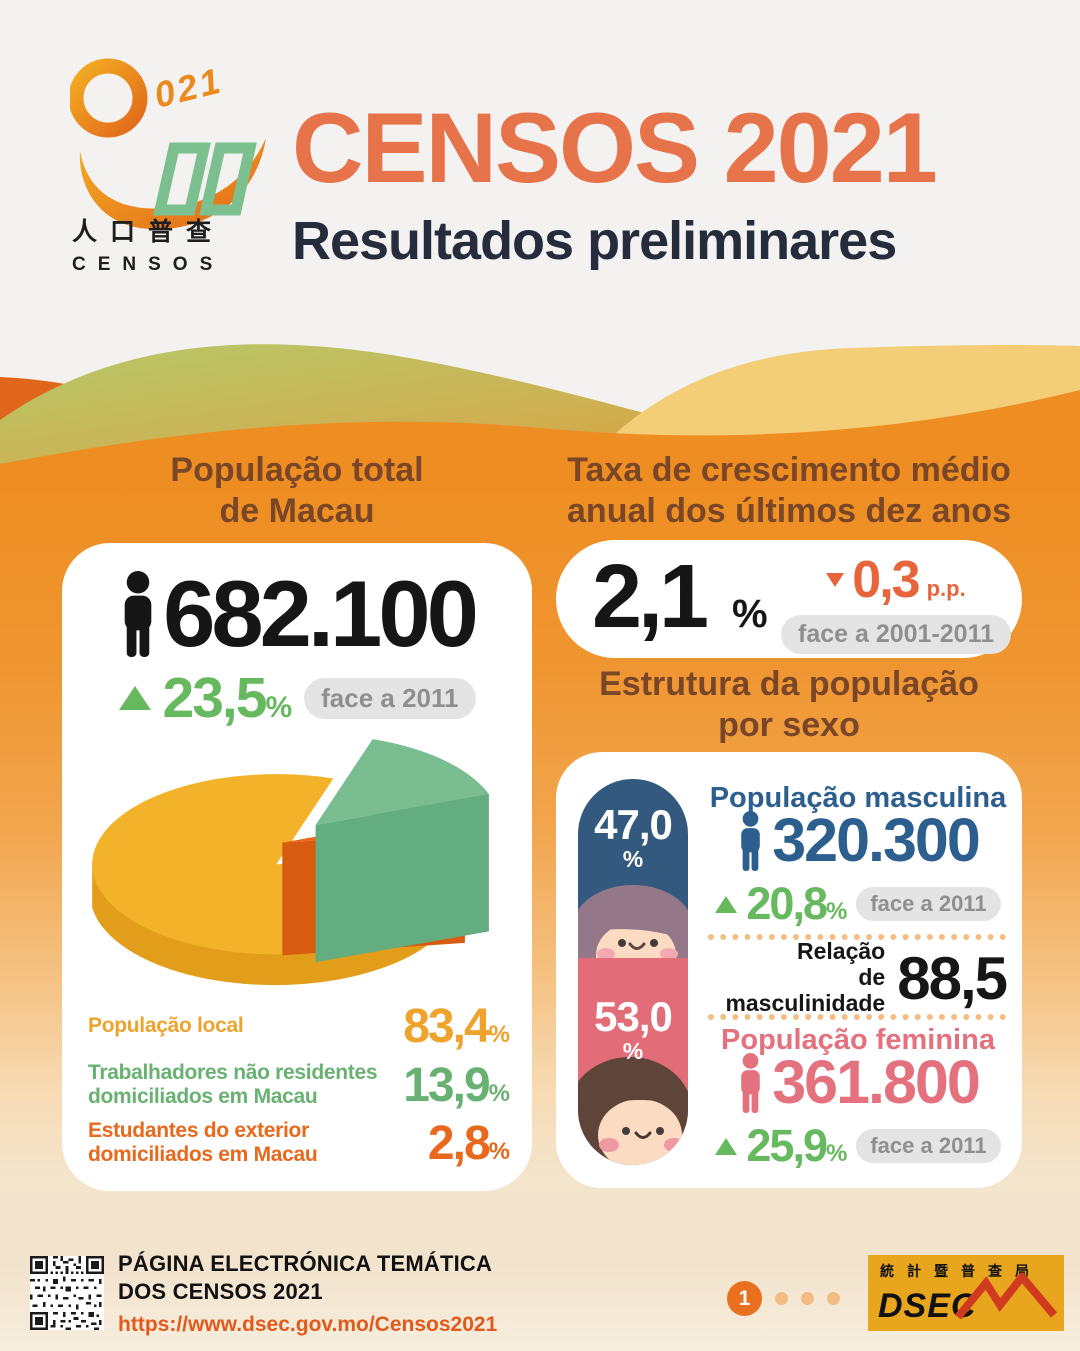 Image resolution: width=1080 pixels, height=1351 pixels. What do you see at coordinates (188, 87) in the screenshot?
I see `logo-digits: 021` at bounding box center [188, 87].